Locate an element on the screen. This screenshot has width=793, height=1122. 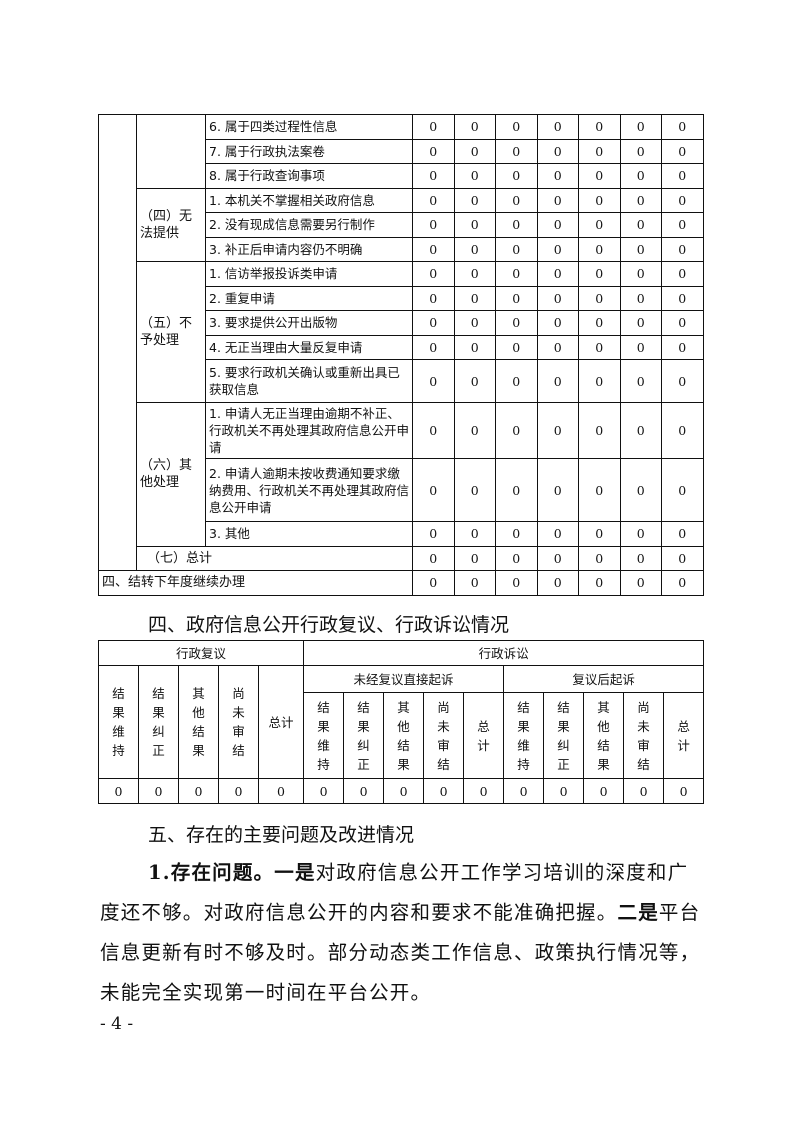
section5-title: 五、存在的主要问题及改进情况 is located at coordinates (281, 835).